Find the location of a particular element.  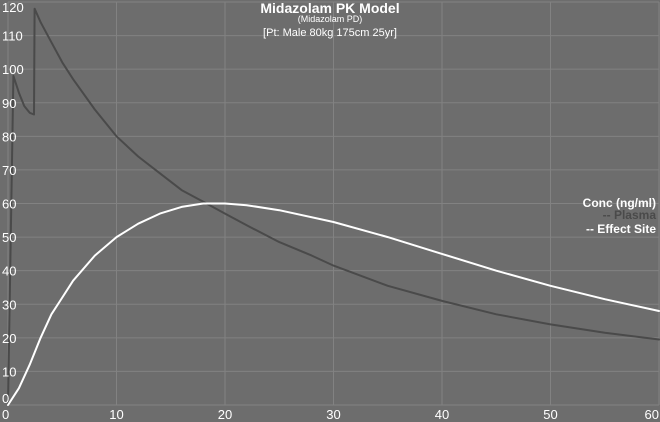

x-tick-label: 10 is located at coordinates (116, 414).